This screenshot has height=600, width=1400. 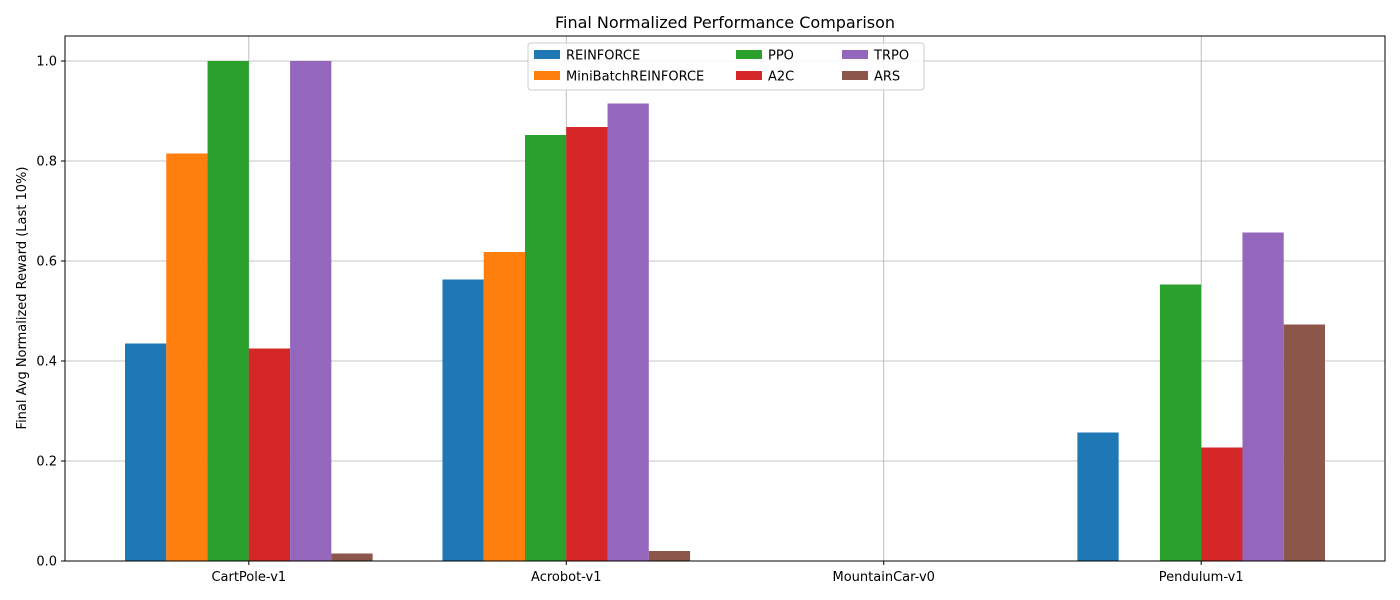 What do you see at coordinates (46, 362) in the screenshot?
I see `y-tick-label: 0.4` at bounding box center [46, 362].